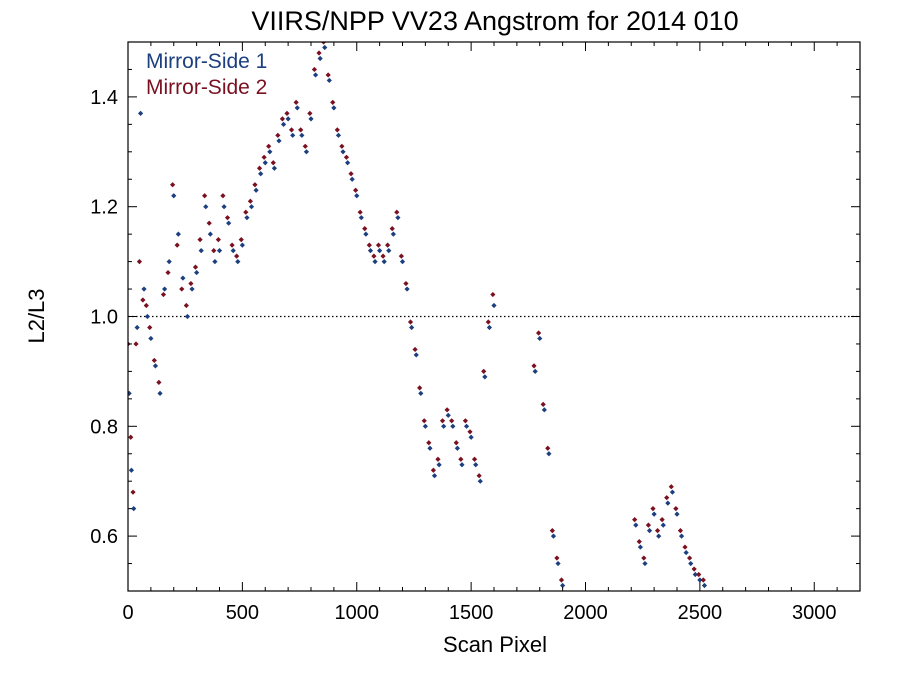 This screenshot has width=900, height=675. What do you see at coordinates (206, 87) in the screenshot?
I see `legend-label-mirror-side-2: Mirror-Side 2` at bounding box center [206, 87].